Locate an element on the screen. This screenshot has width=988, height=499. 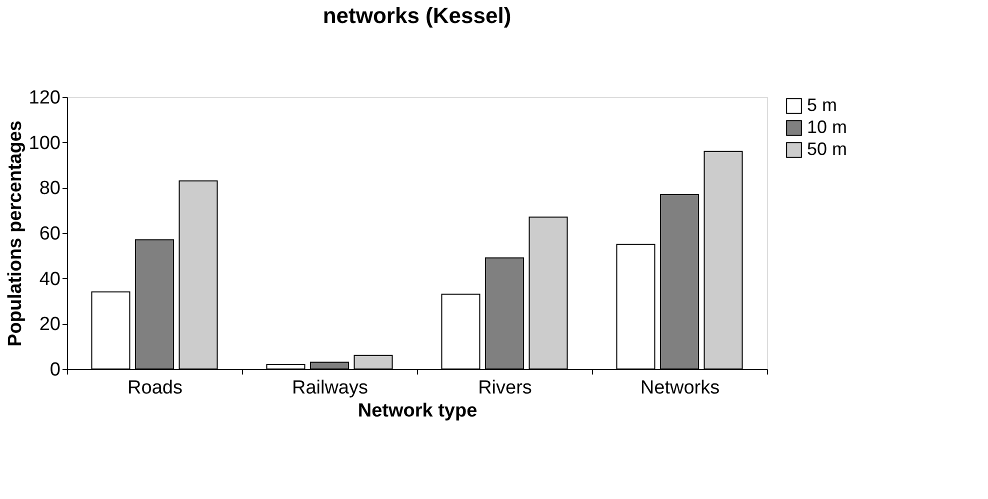
y-tick-label: 0 is located at coordinates (55, 370).